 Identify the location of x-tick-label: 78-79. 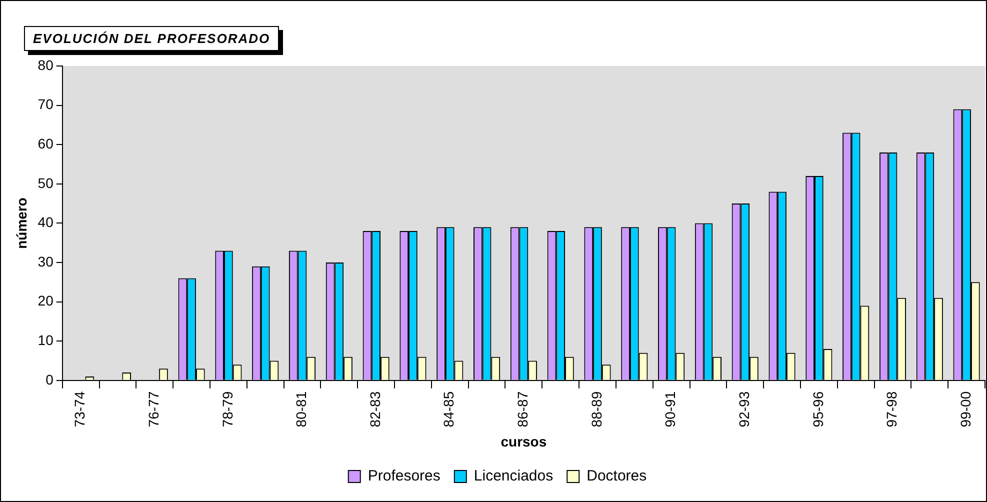
(227, 409).